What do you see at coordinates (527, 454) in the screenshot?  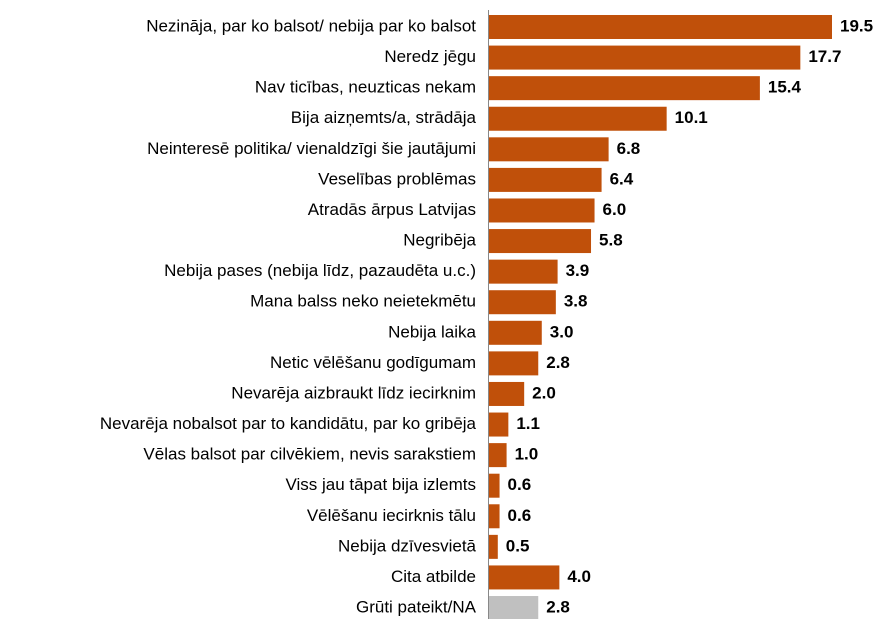 I see `value-label: 1.0` at bounding box center [527, 454].